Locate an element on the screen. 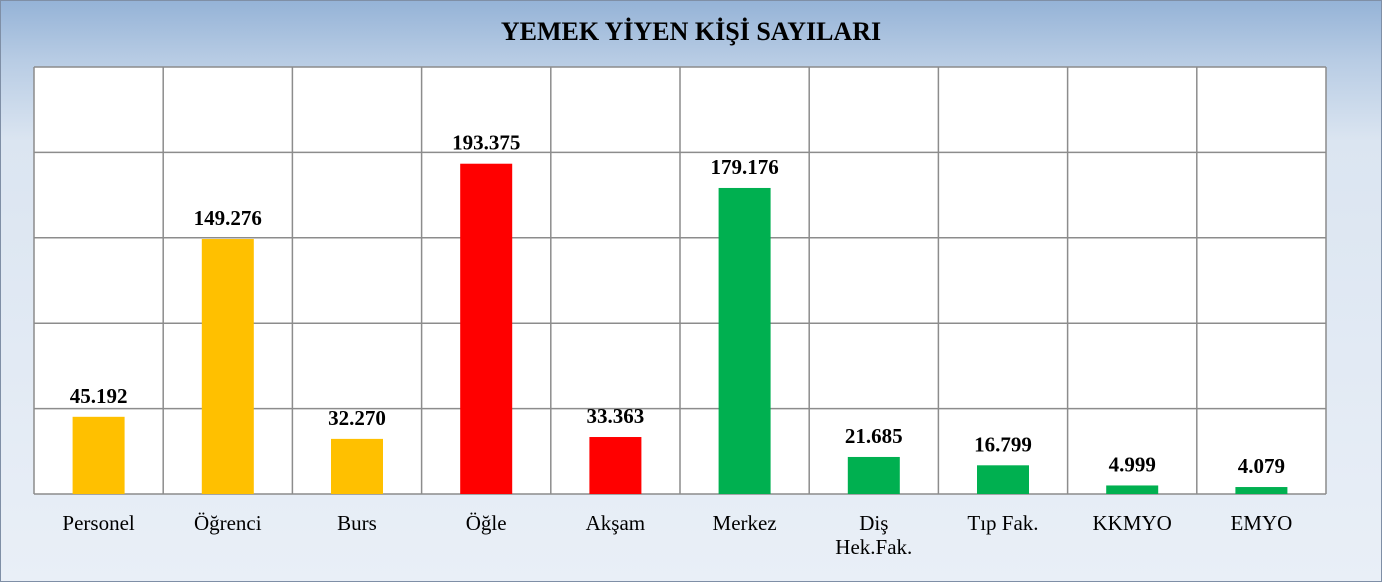  value-label: 32.270 is located at coordinates (357, 418).